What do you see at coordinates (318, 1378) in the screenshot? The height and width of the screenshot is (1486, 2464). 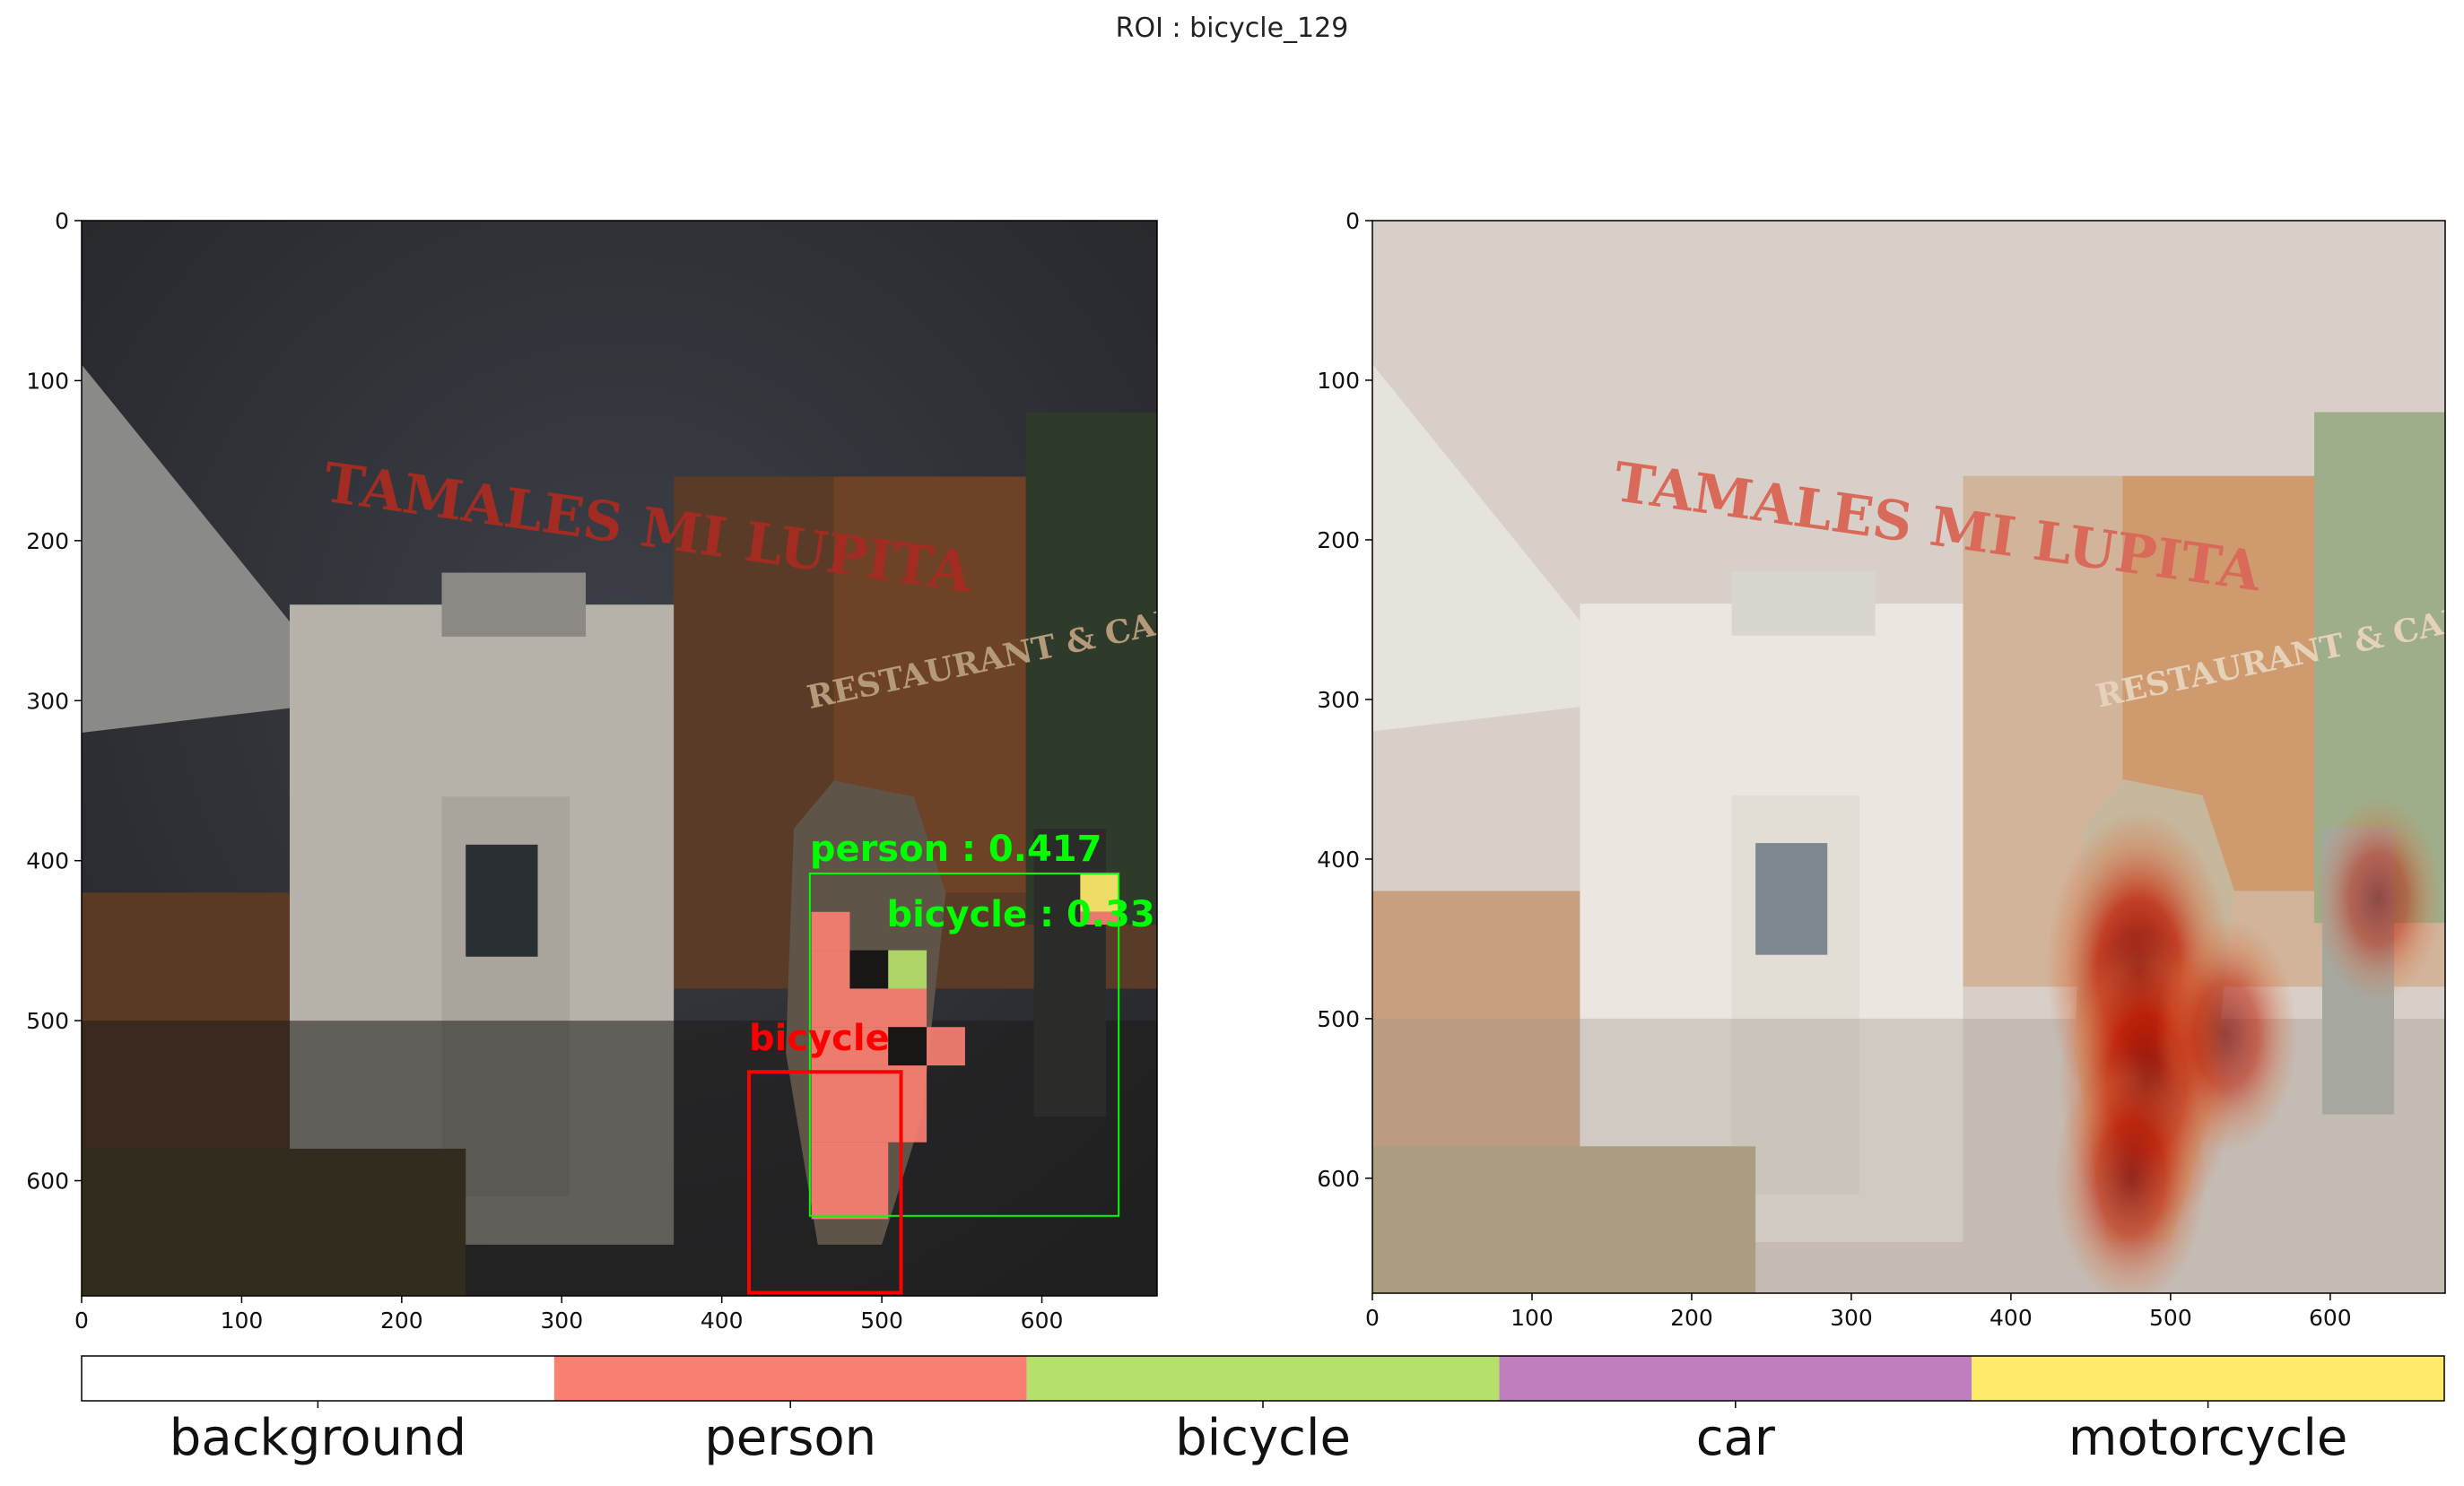 I see `colorbar-segment-background` at bounding box center [318, 1378].